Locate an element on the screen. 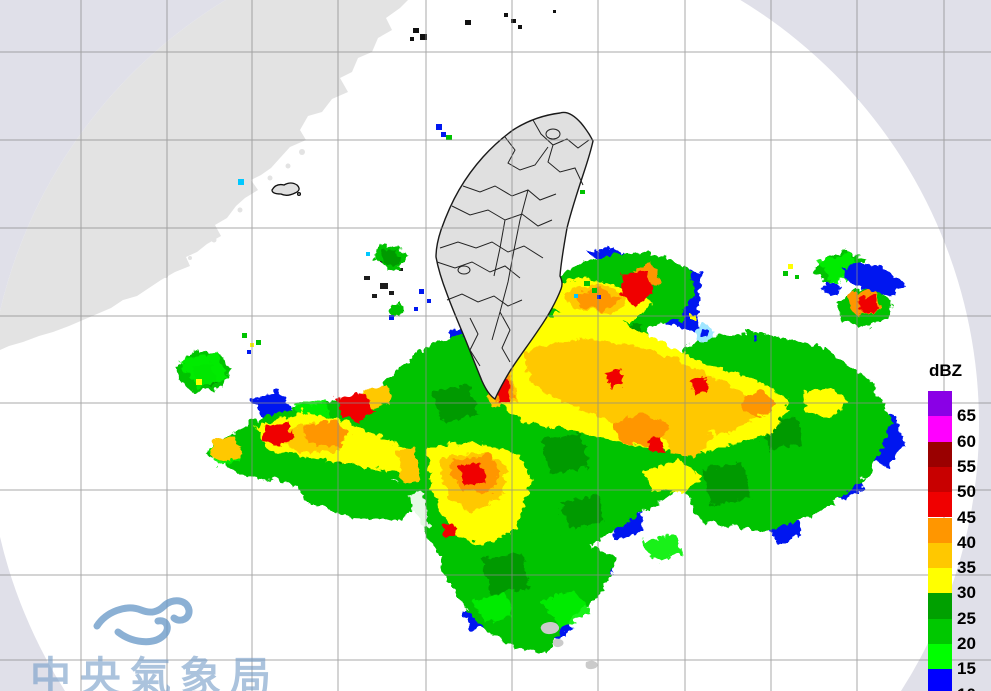  matsu-island is located at coordinates (285, 189).